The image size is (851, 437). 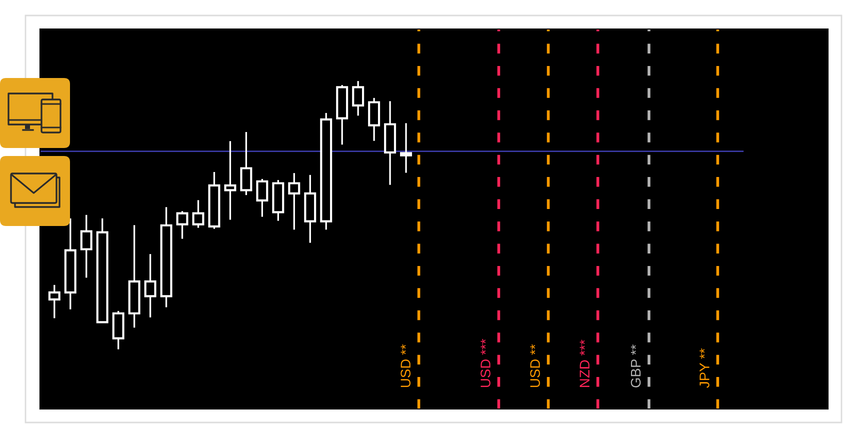 I want to click on annotation: USD **, so click(x=405, y=366).